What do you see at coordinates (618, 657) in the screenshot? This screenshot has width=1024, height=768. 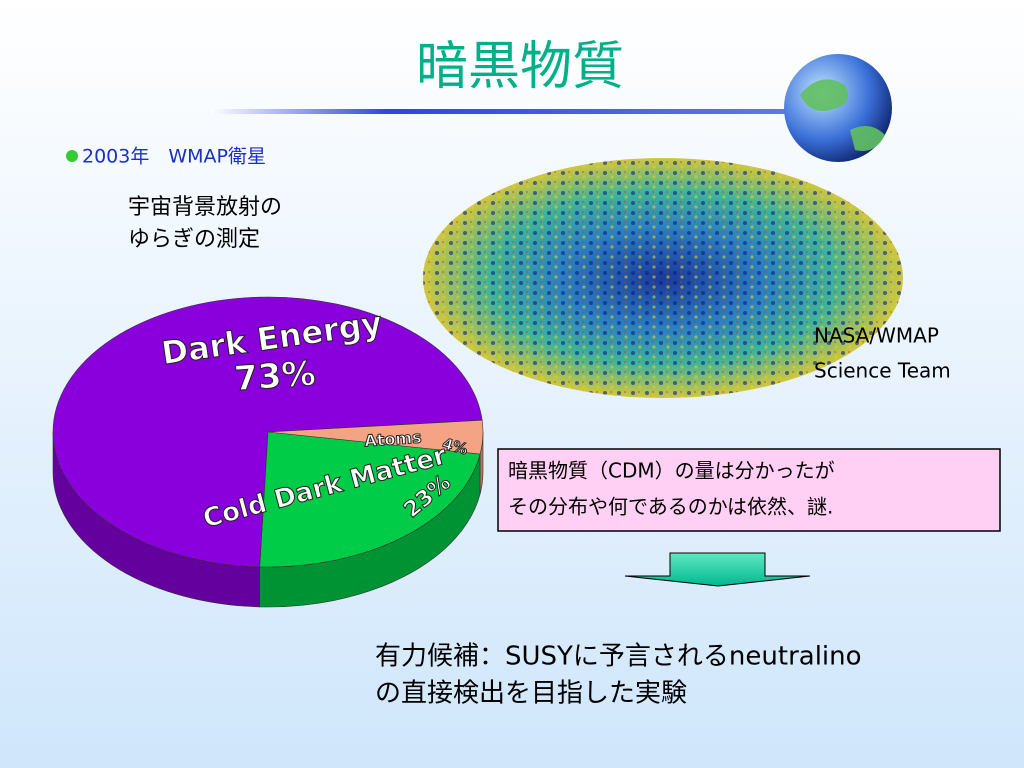 I see `conclusion-line: 有力候補：SUSYに予言されるneutralino` at bounding box center [618, 657].